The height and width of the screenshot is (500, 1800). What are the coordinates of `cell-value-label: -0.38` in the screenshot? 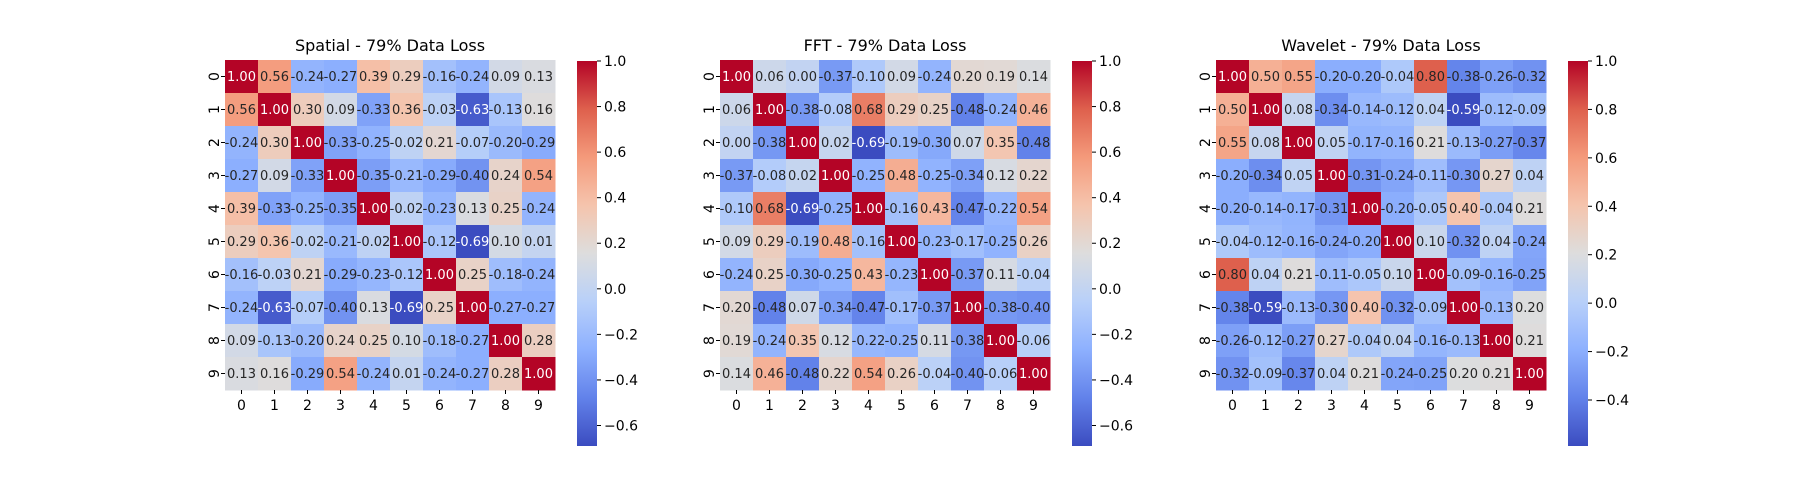 It's located at (770, 143).